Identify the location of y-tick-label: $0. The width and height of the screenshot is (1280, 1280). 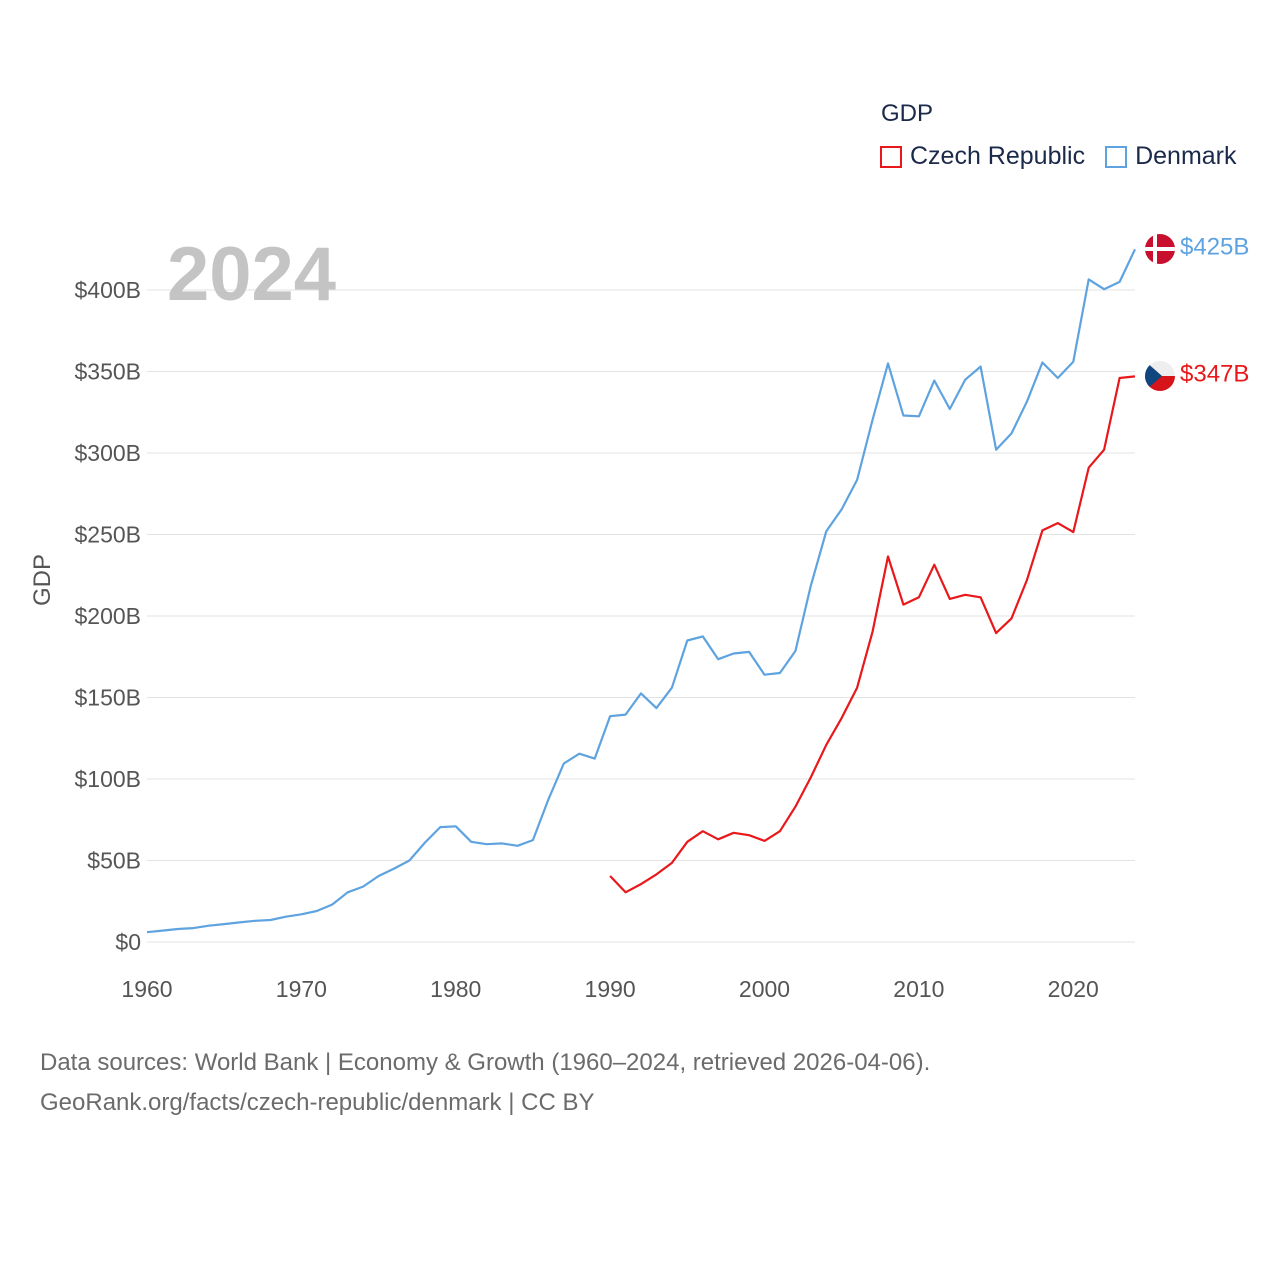
(128, 942).